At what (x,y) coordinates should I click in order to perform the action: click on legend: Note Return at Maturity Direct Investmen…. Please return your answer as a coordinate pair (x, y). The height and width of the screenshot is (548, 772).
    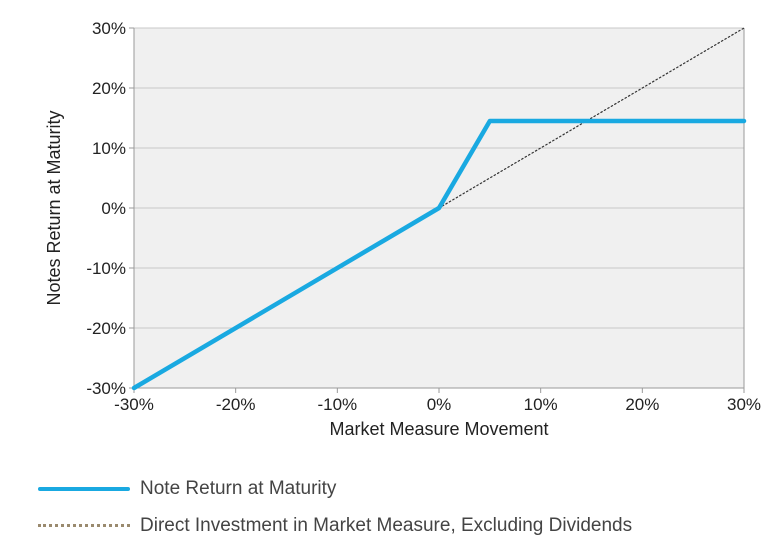
    Looking at the image, I should click on (335, 507).